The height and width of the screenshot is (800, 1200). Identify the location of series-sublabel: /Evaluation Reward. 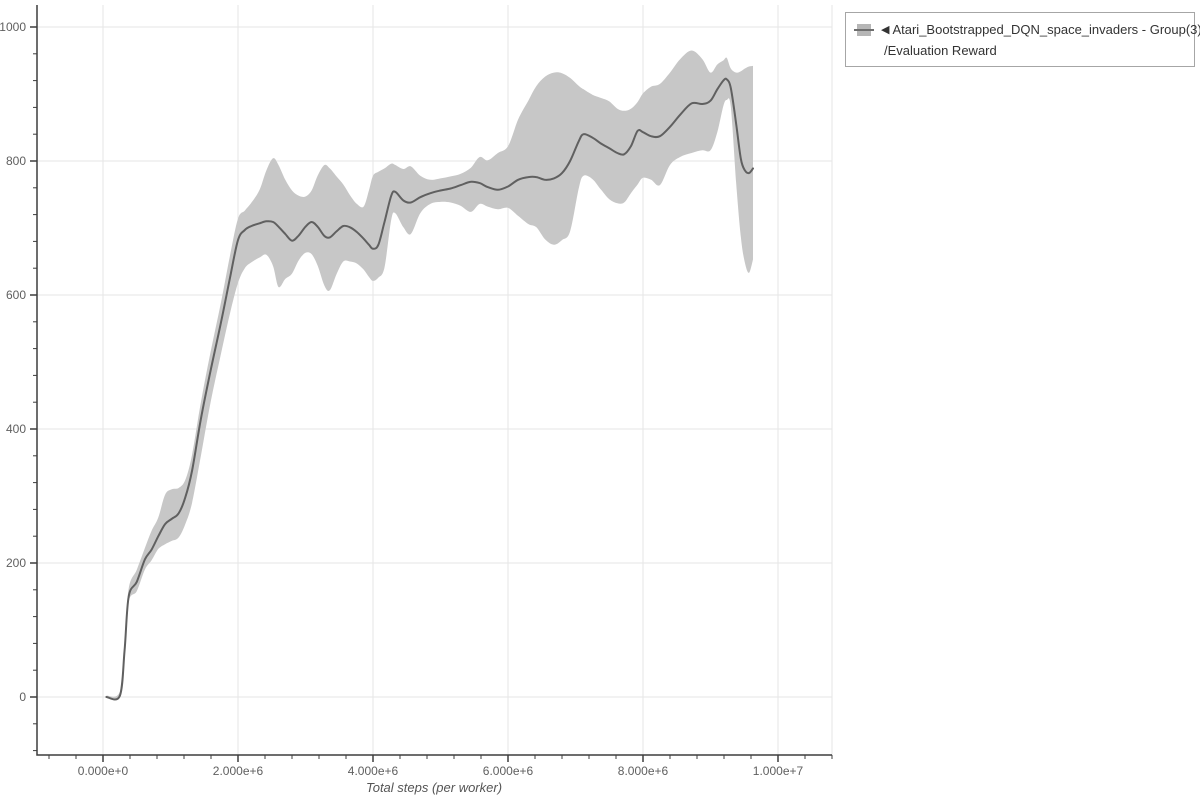
(940, 50).